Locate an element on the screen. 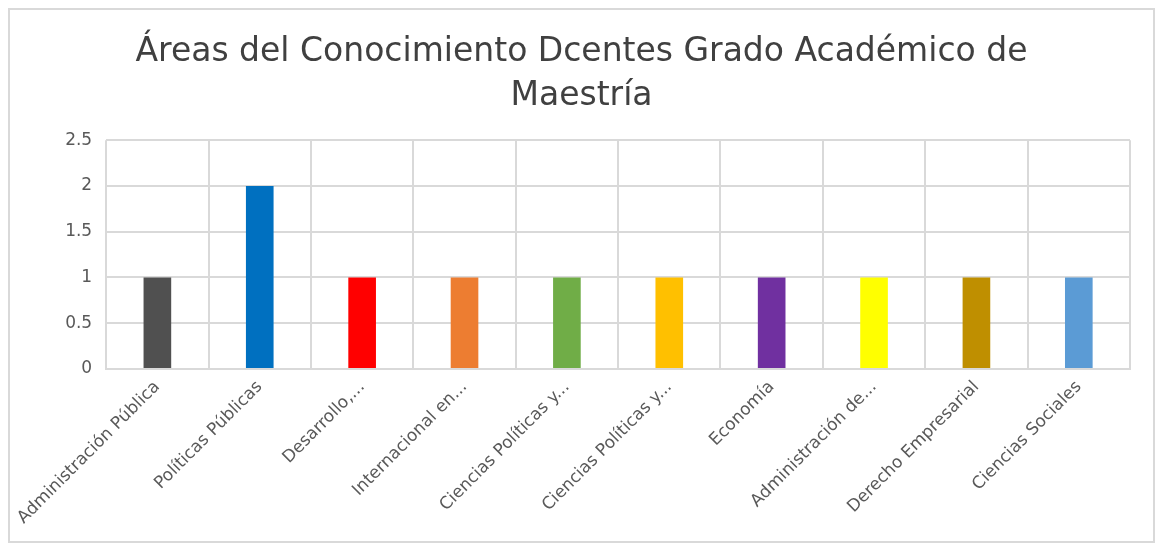  chart-title: Áreas del Conocimiento Dcentes Grado Académico de Maestría is located at coordinates (581, 71).